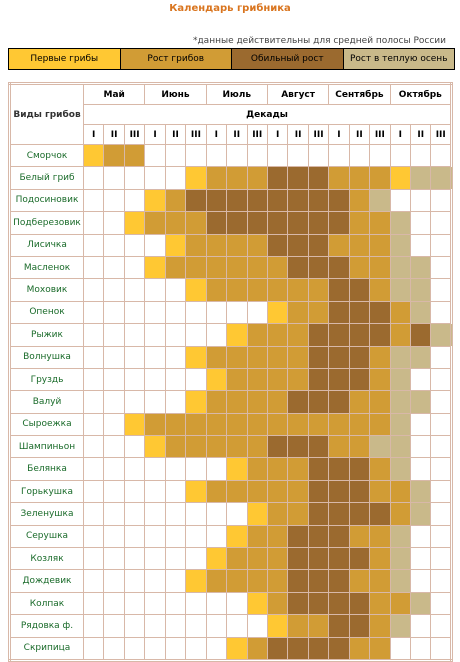 The height and width of the screenshot is (662, 460). Describe the element at coordinates (230, 290) in the screenshot. I see `mushroom-row: Моховик` at that location.